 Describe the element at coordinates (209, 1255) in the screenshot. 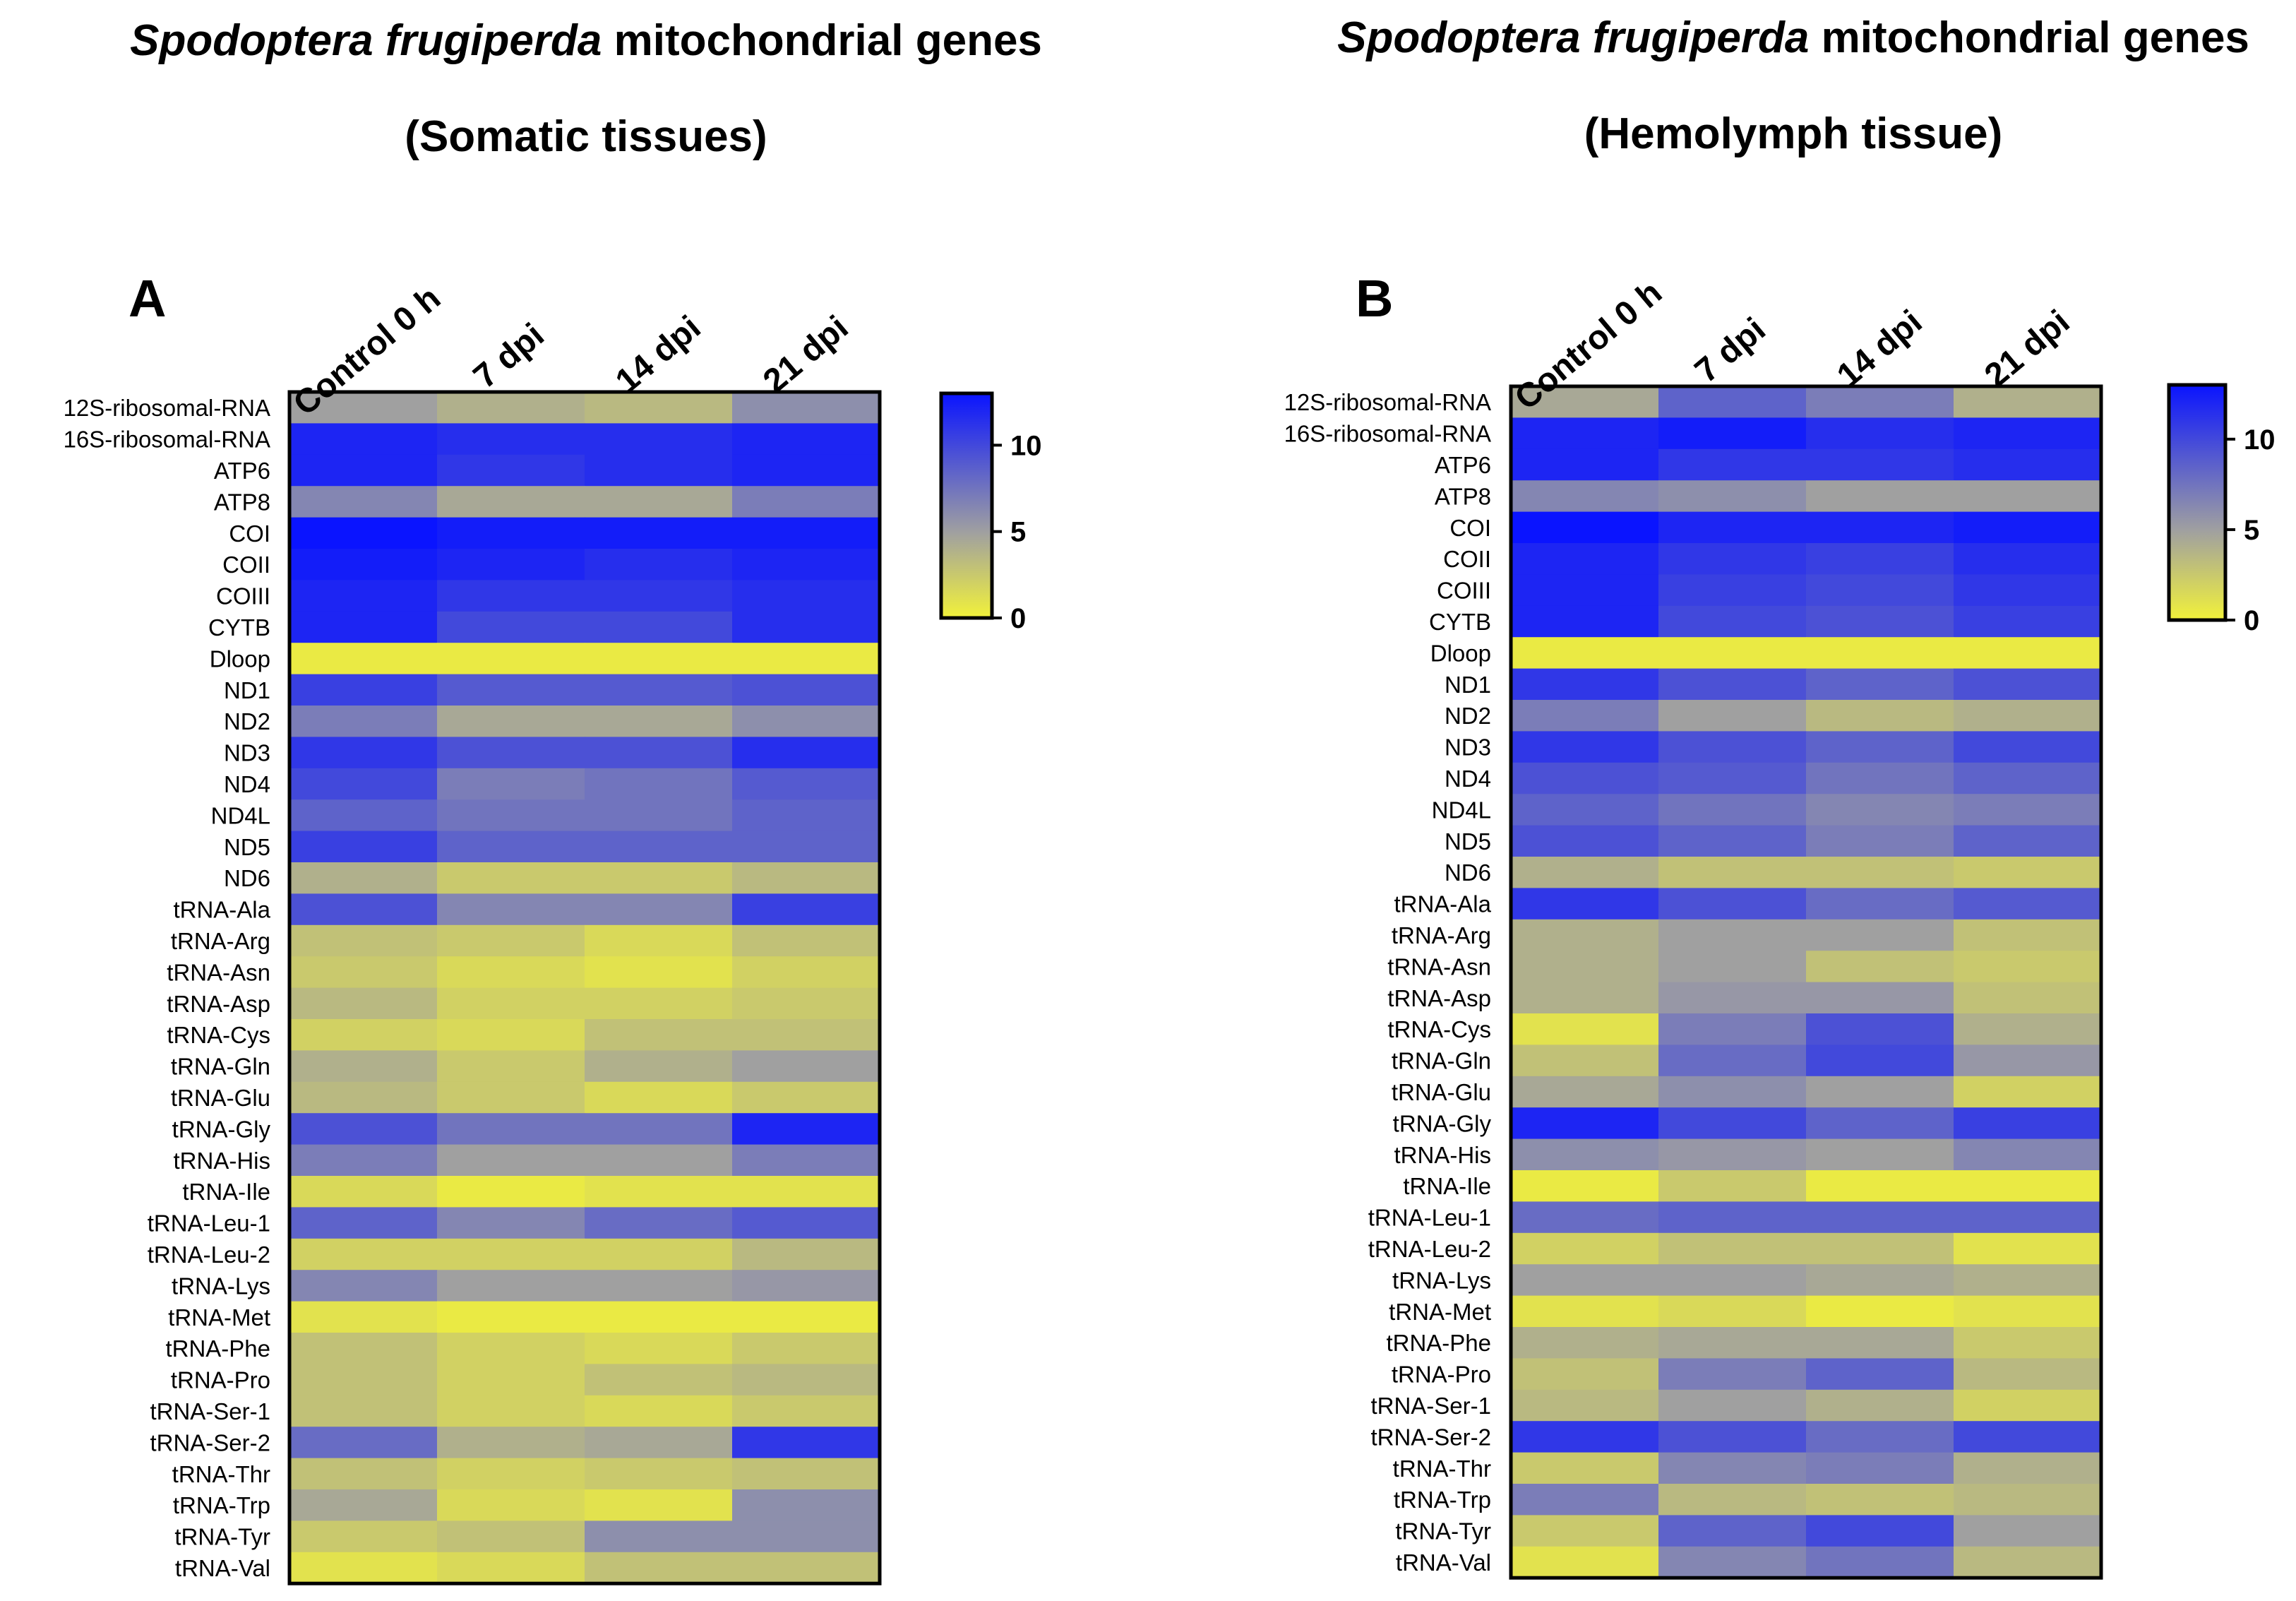

I see `row-label: tRNA-Leu-2` at that location.